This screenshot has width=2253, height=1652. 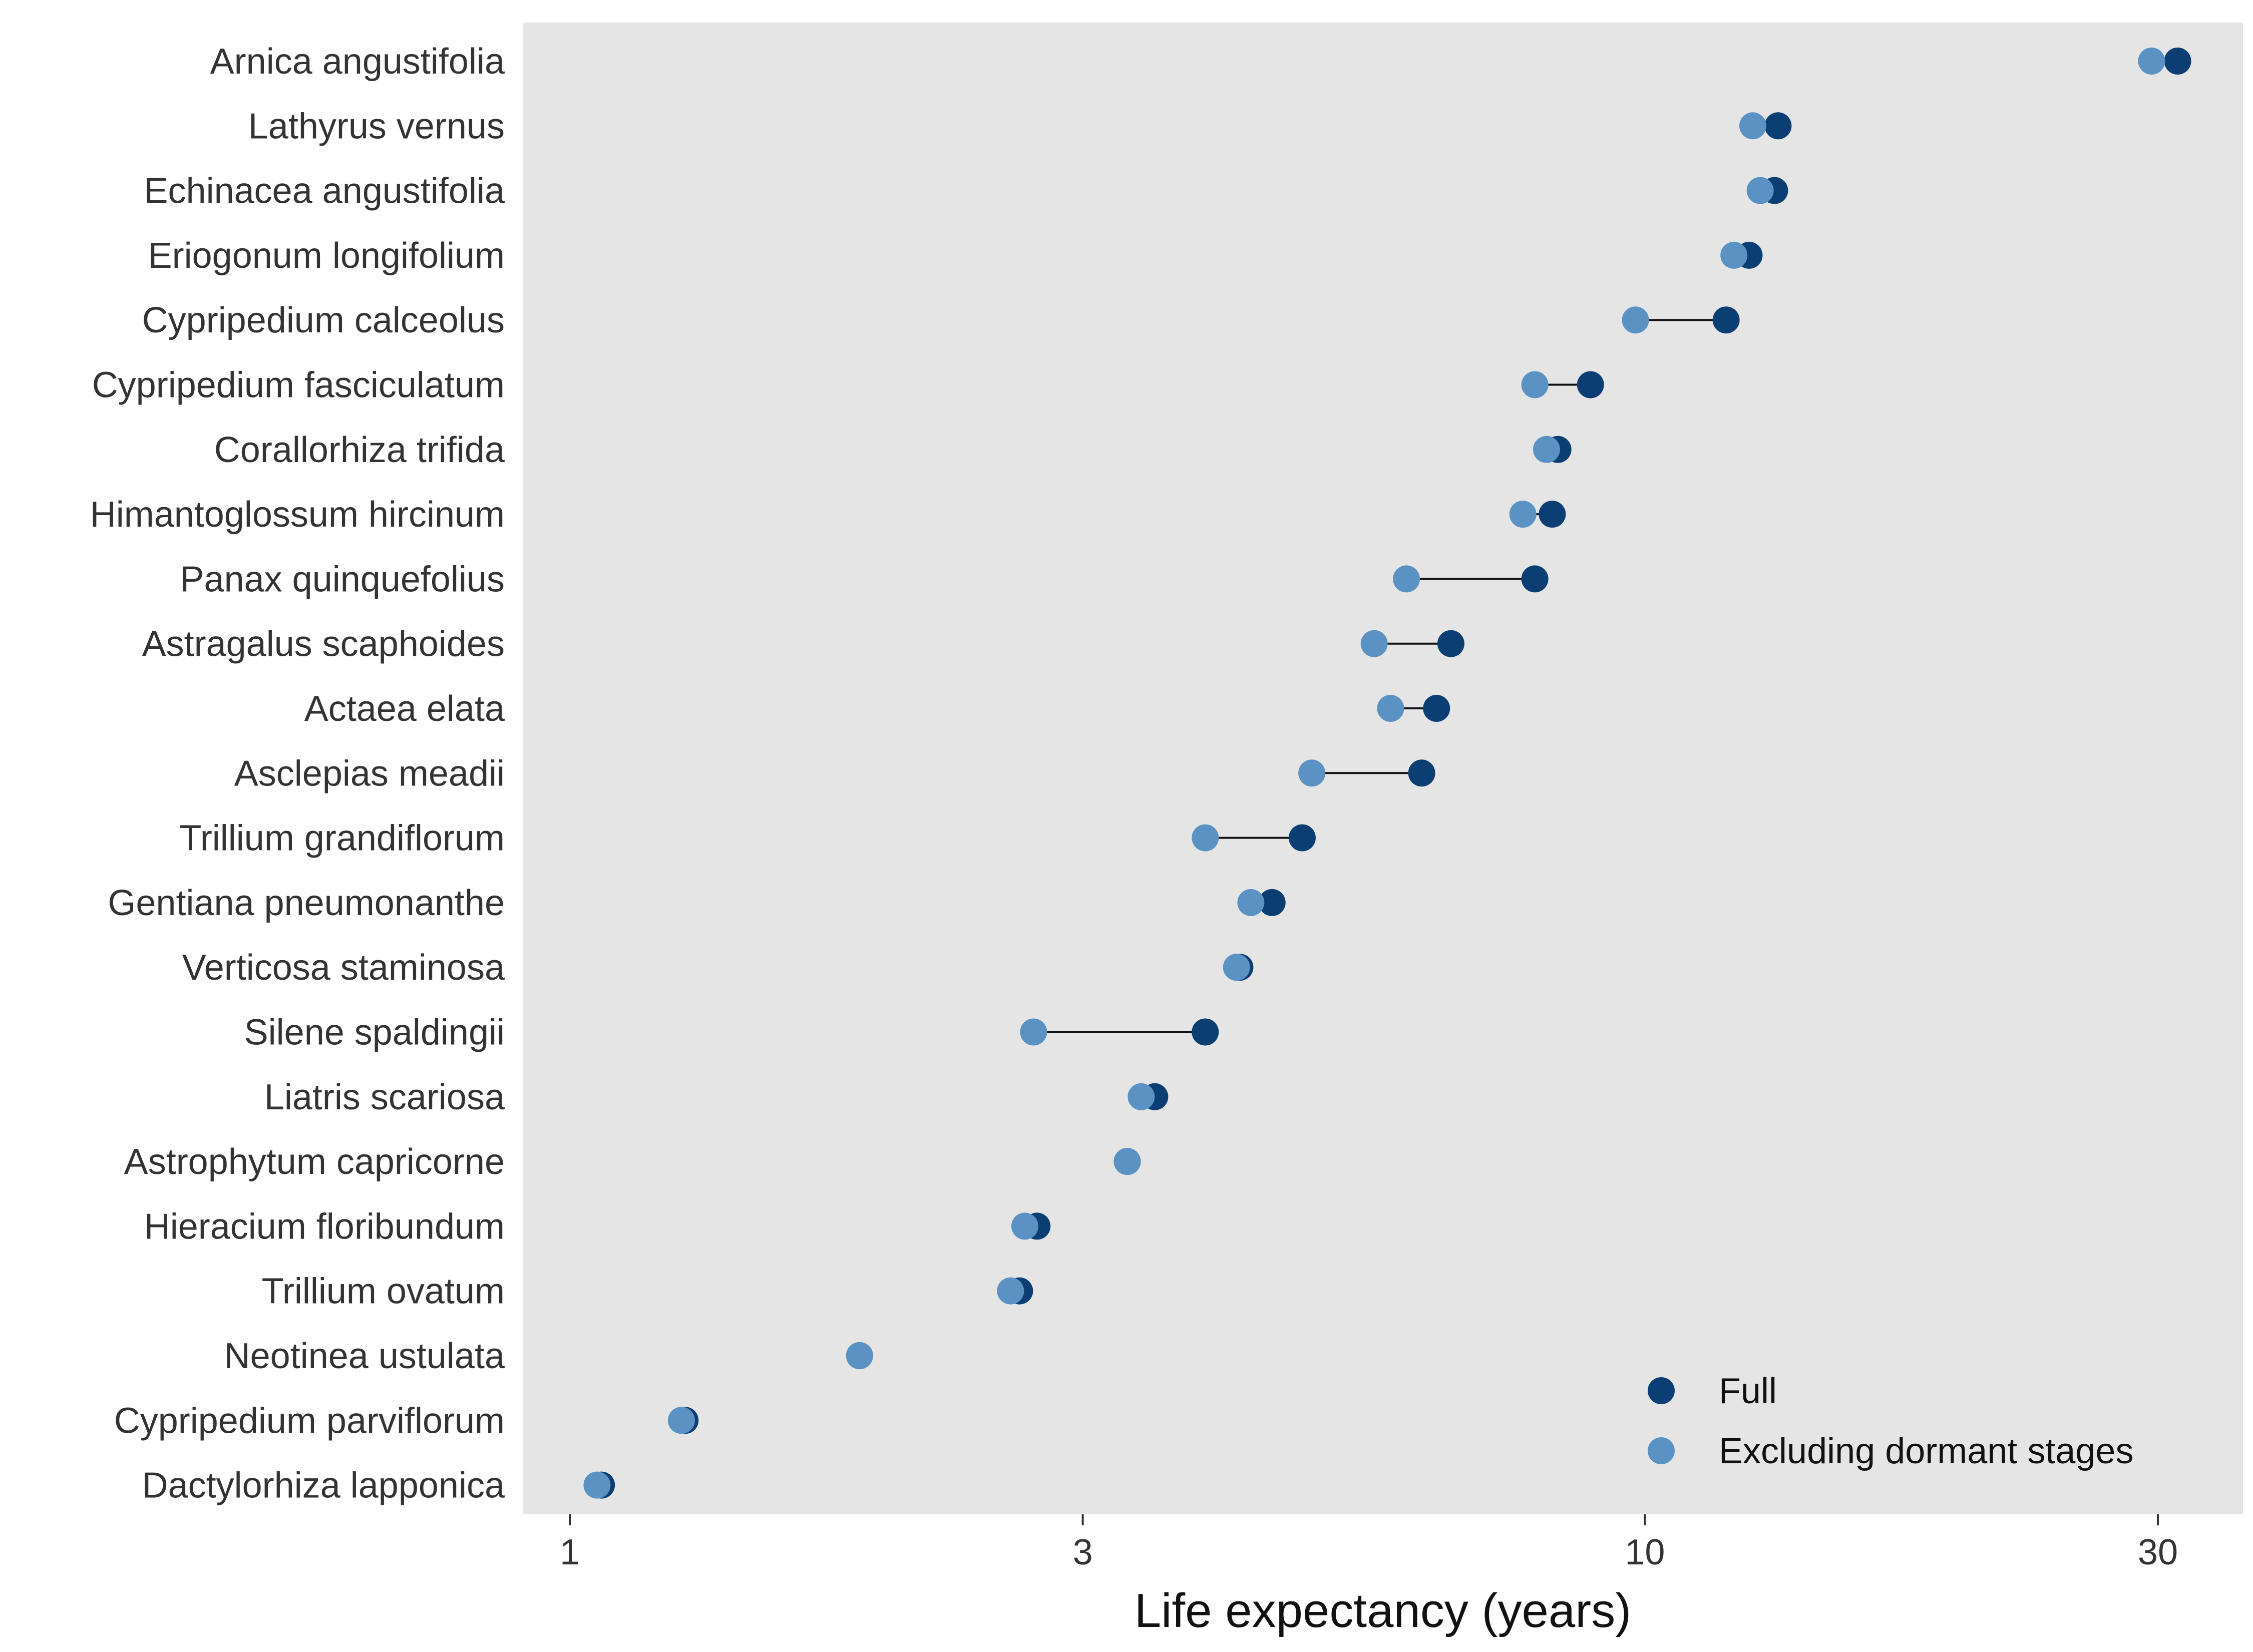 What do you see at coordinates (1926, 1451) in the screenshot?
I see `legend-label: Excluding dormant stages` at bounding box center [1926, 1451].